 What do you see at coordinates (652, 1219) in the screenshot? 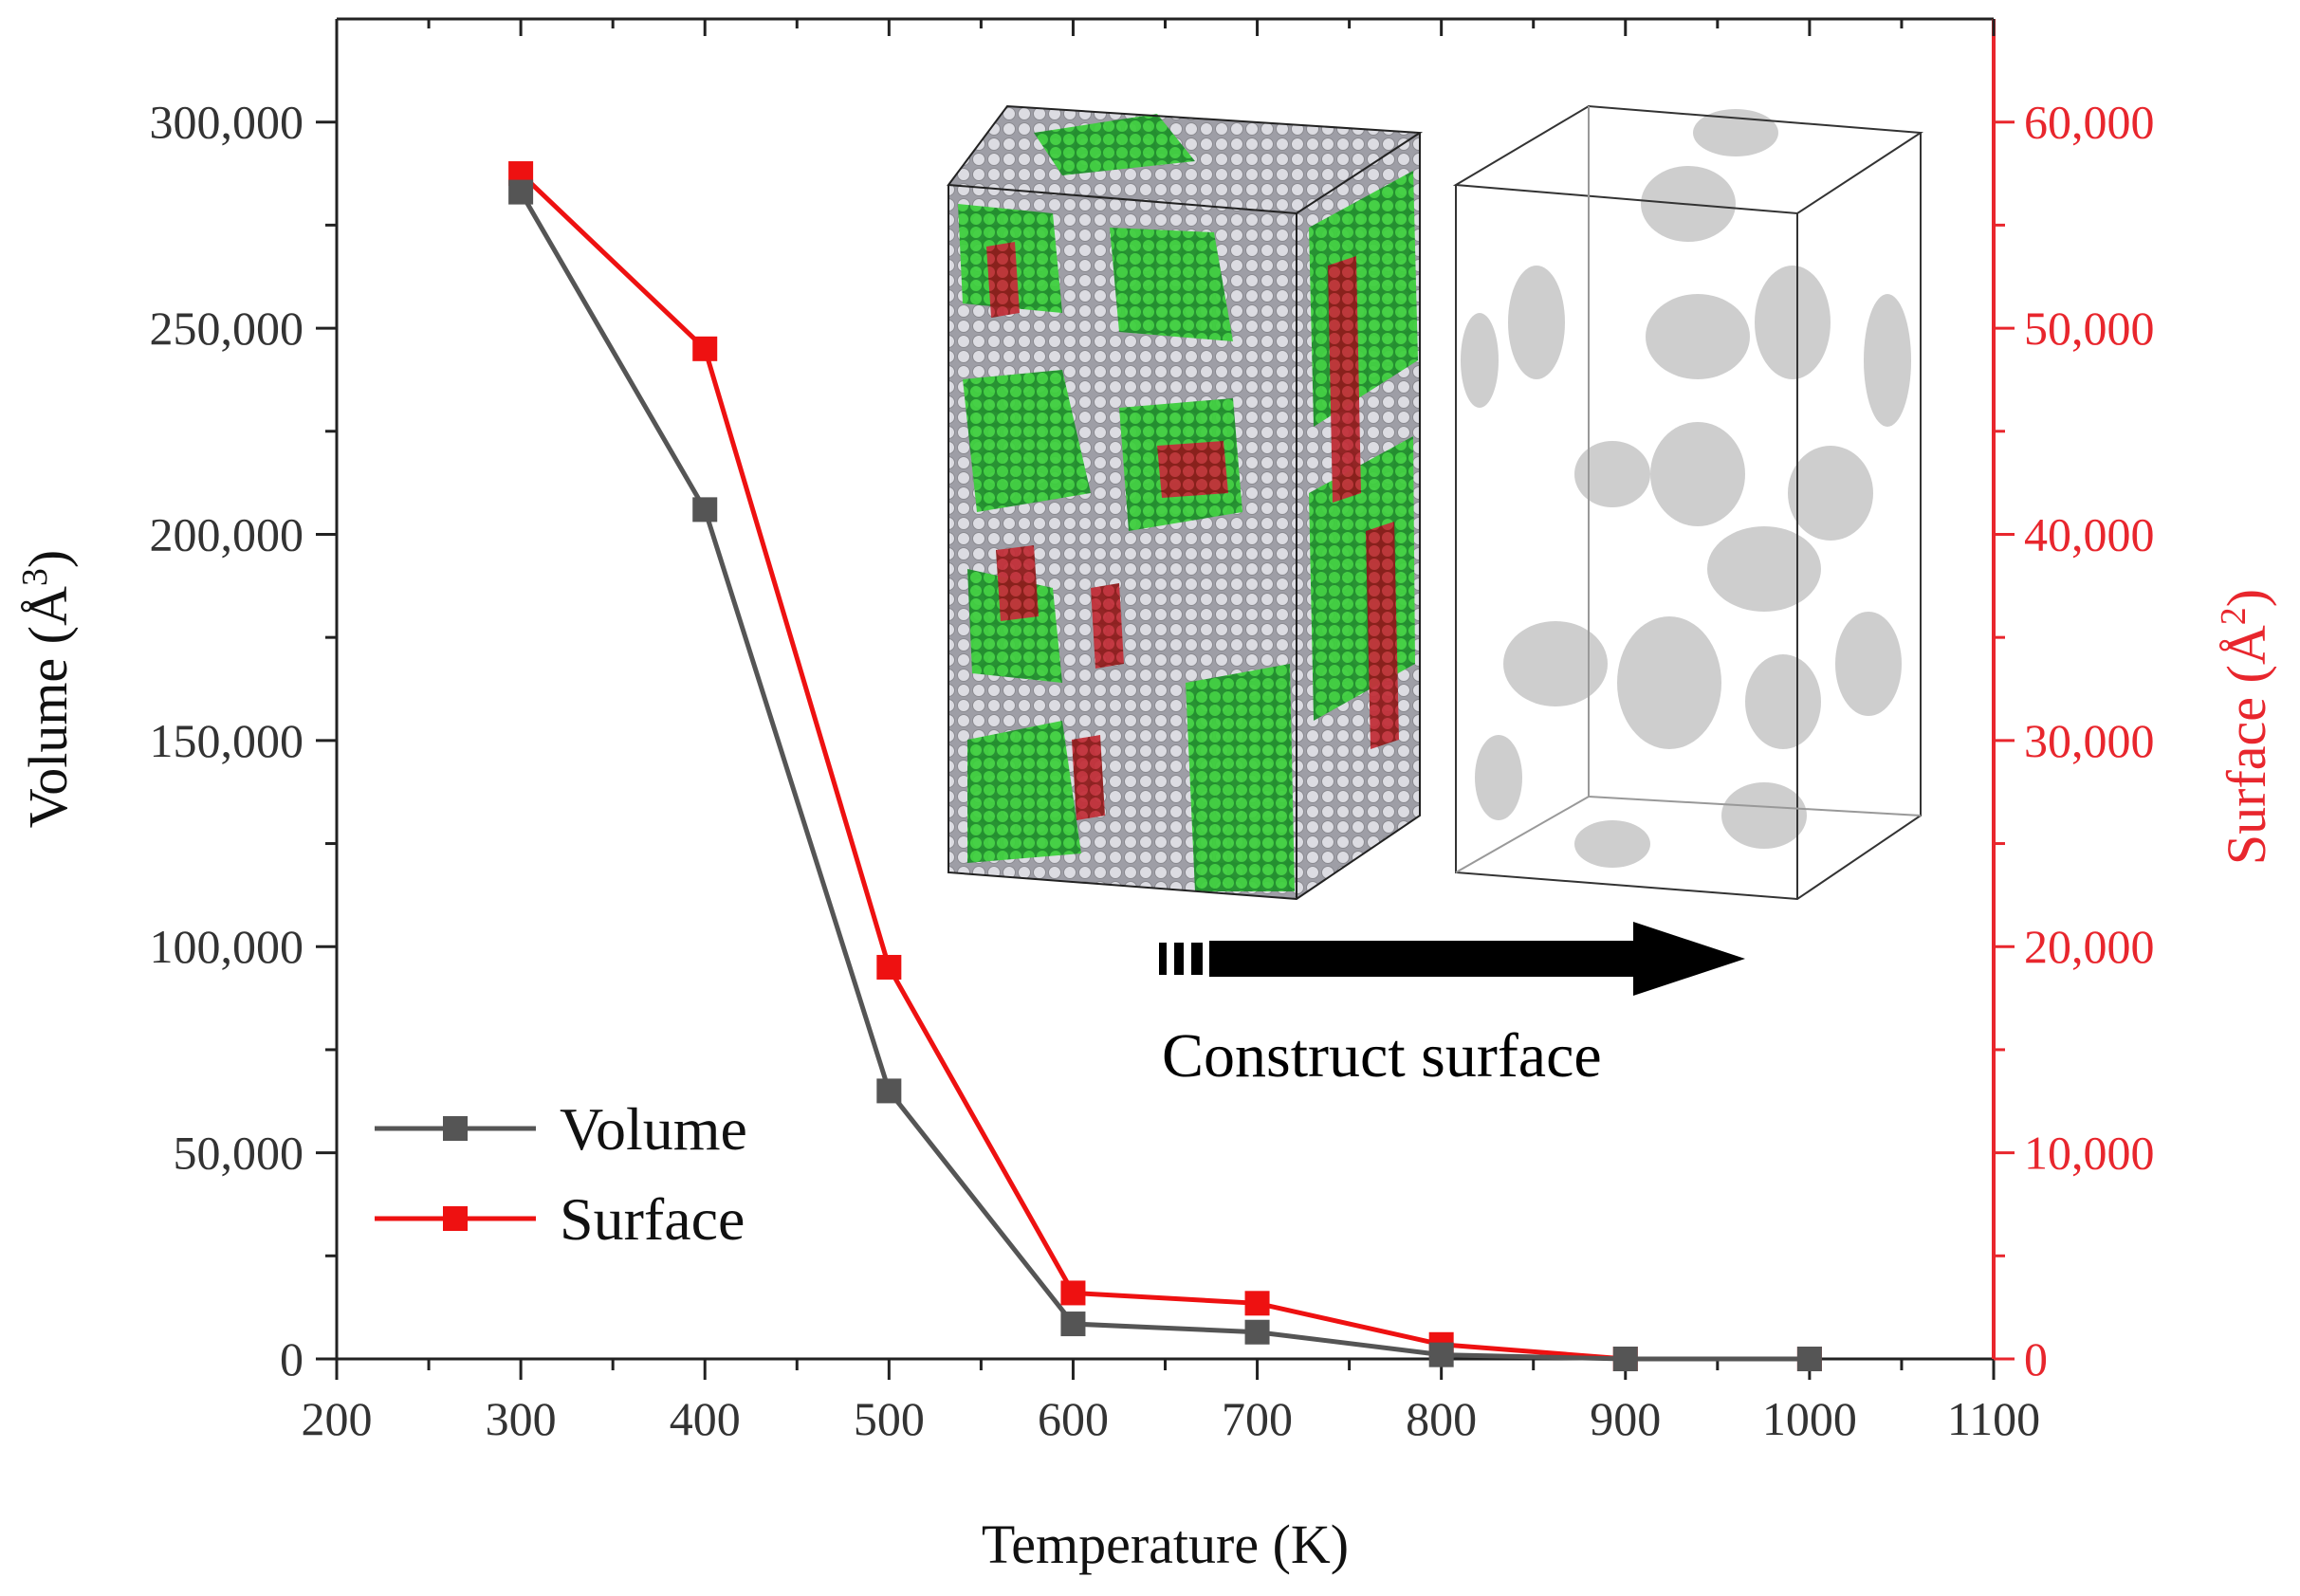
I see `legend-label-surface: Surface` at bounding box center [652, 1219].